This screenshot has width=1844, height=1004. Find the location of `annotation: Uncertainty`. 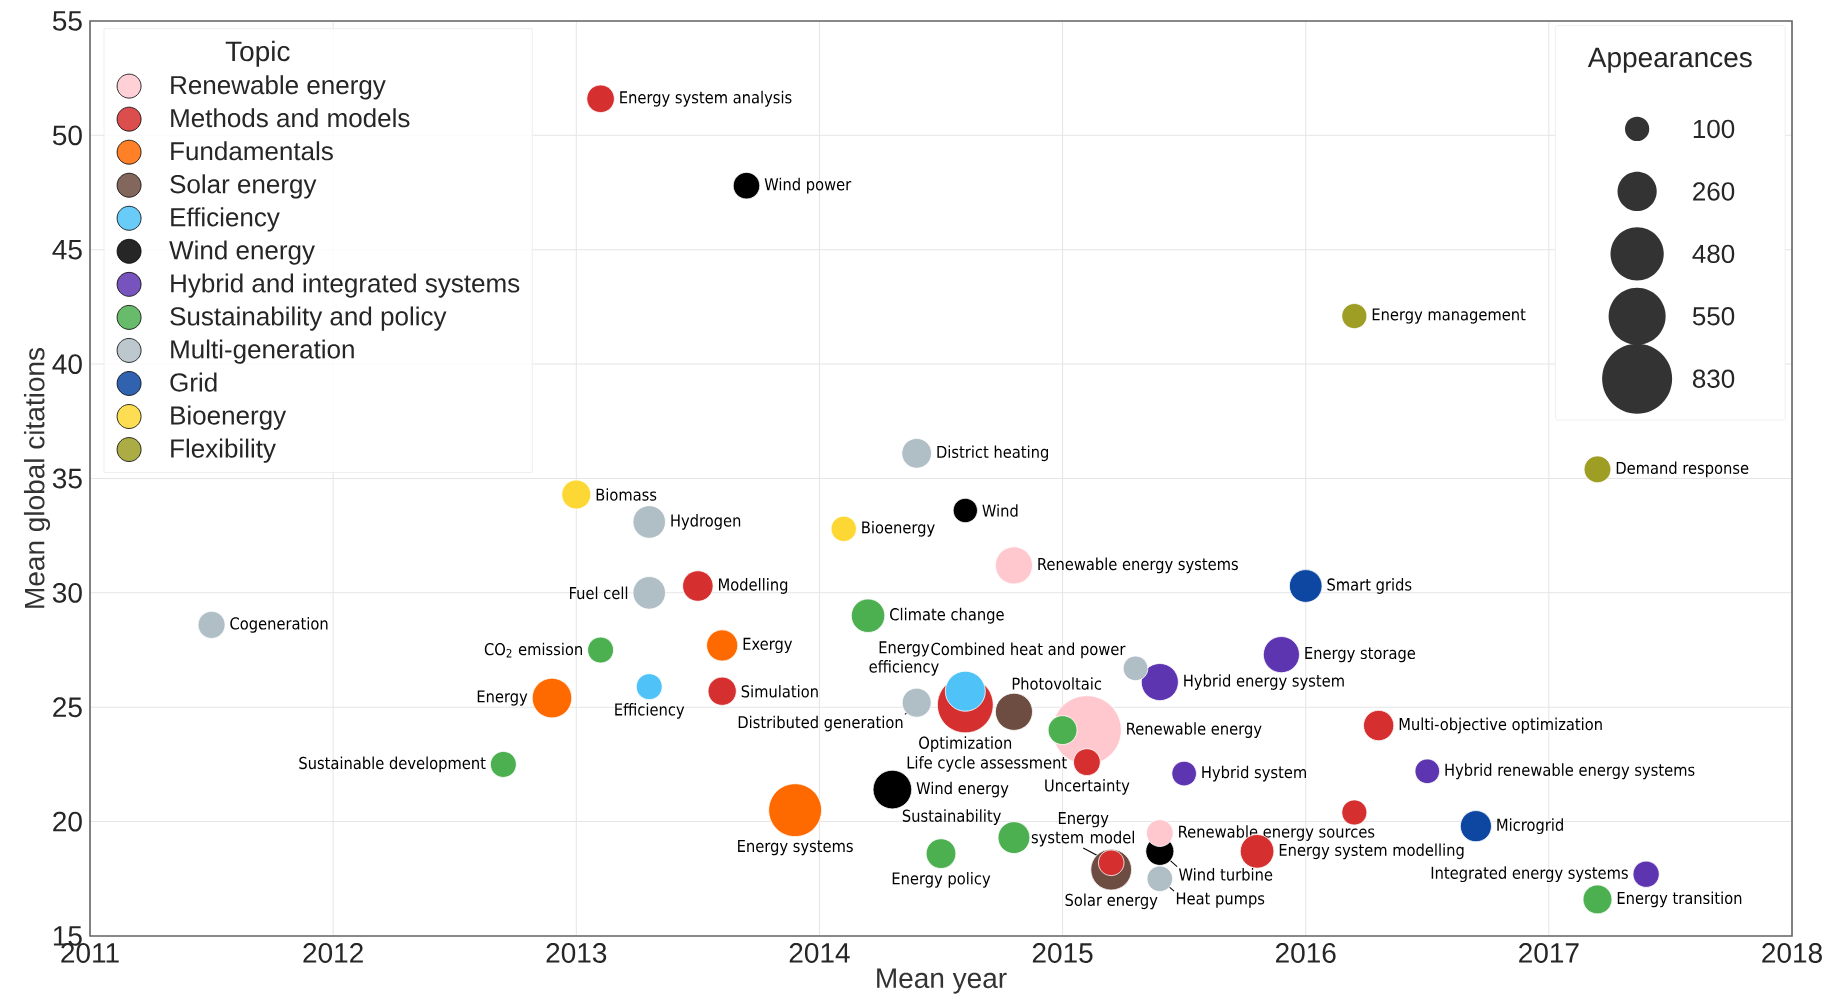

annotation: Uncertainty is located at coordinates (1087, 786).